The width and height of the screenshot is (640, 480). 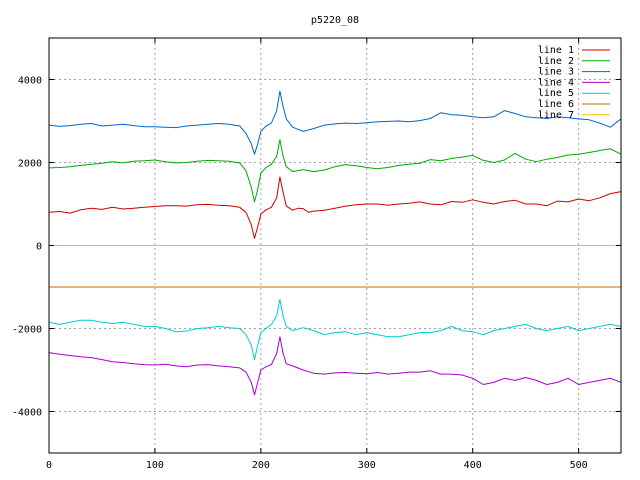 I want to click on x-tick-label: 200, so click(x=261, y=465).